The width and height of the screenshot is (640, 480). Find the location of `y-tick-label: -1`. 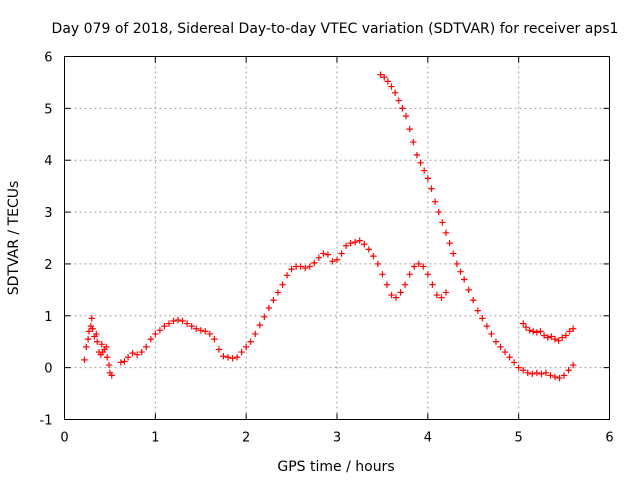

y-tick-label: -1 is located at coordinates (46, 421).